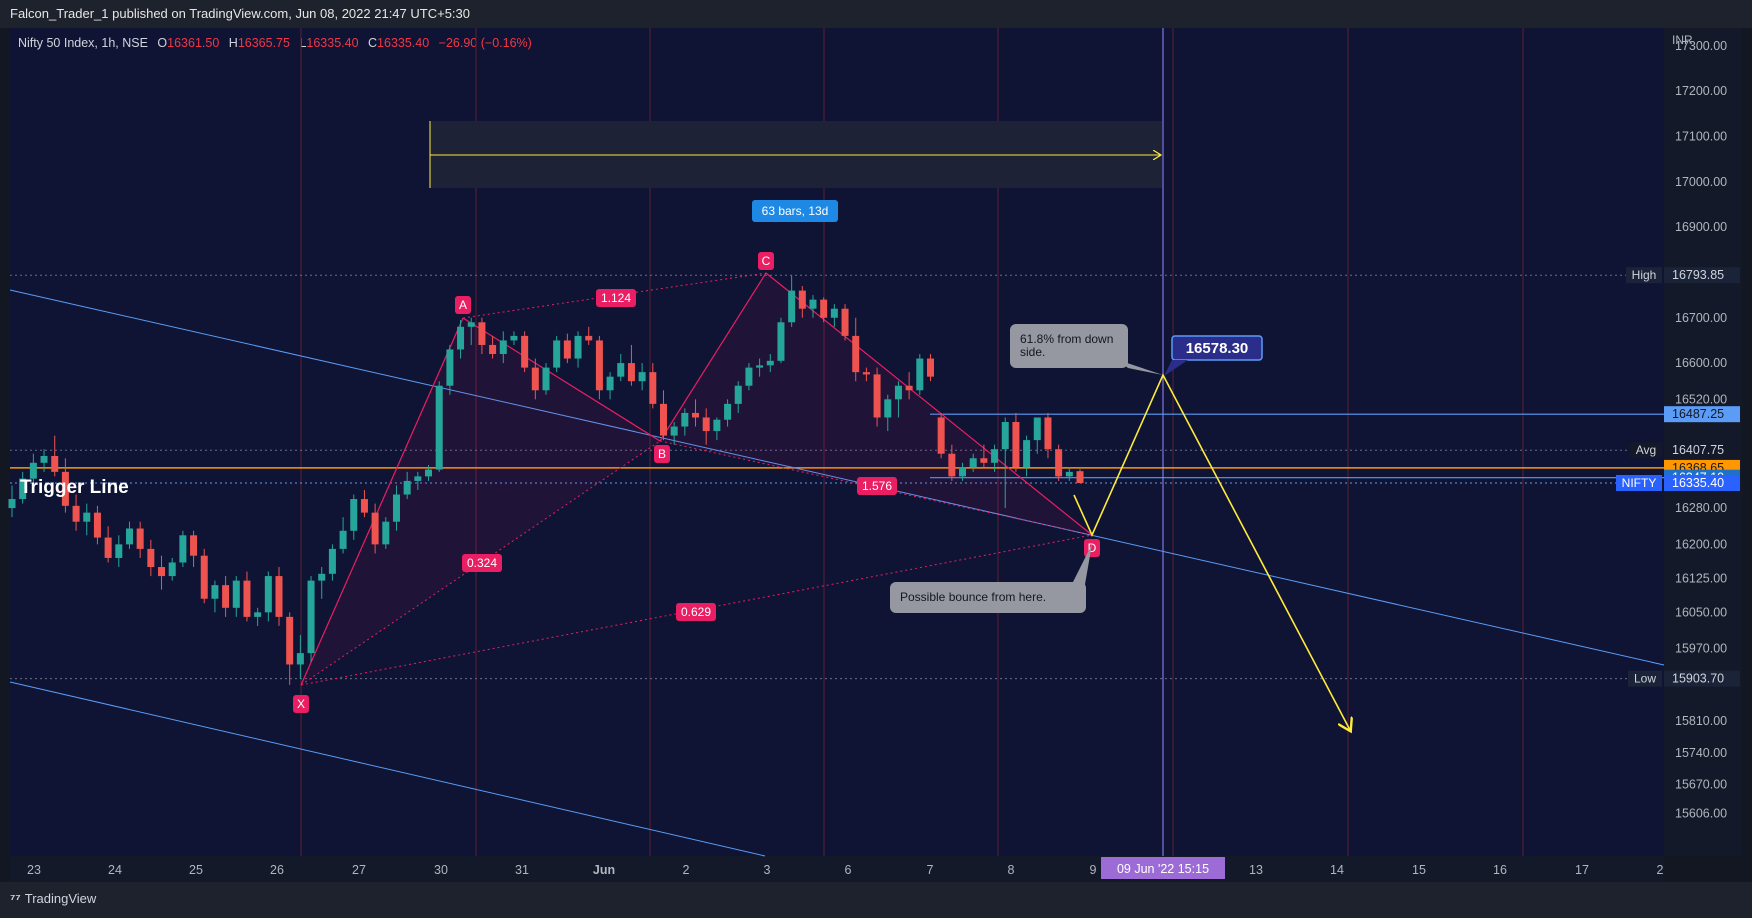 Image resolution: width=1752 pixels, height=918 pixels. What do you see at coordinates (837, 869) in the screenshot?
I see `time-axis` at bounding box center [837, 869].